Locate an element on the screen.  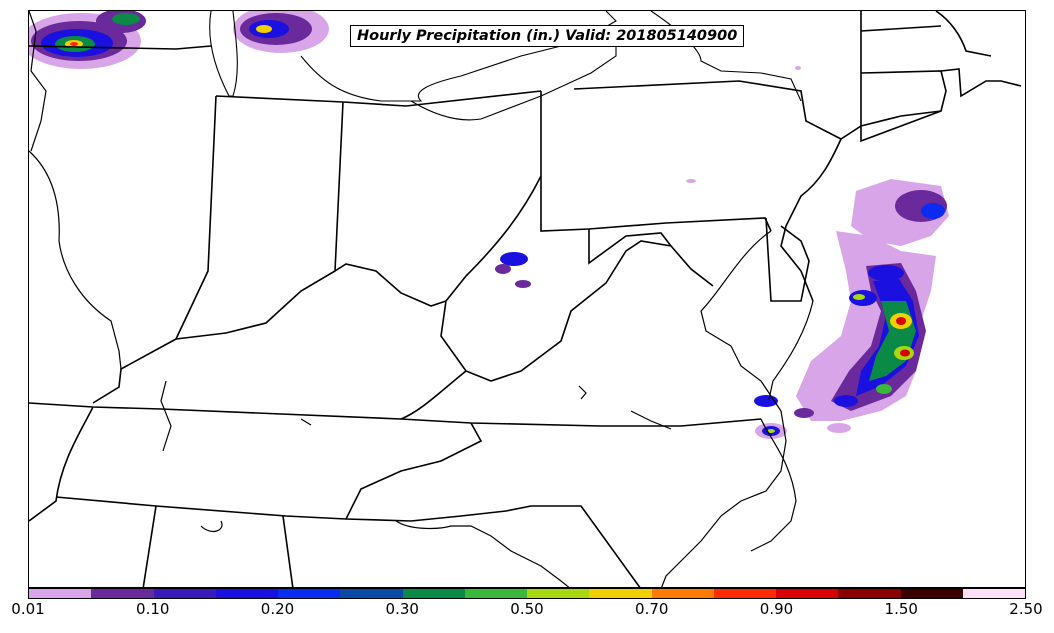
colorbar-tick-label: 0.30 is located at coordinates (402, 609).